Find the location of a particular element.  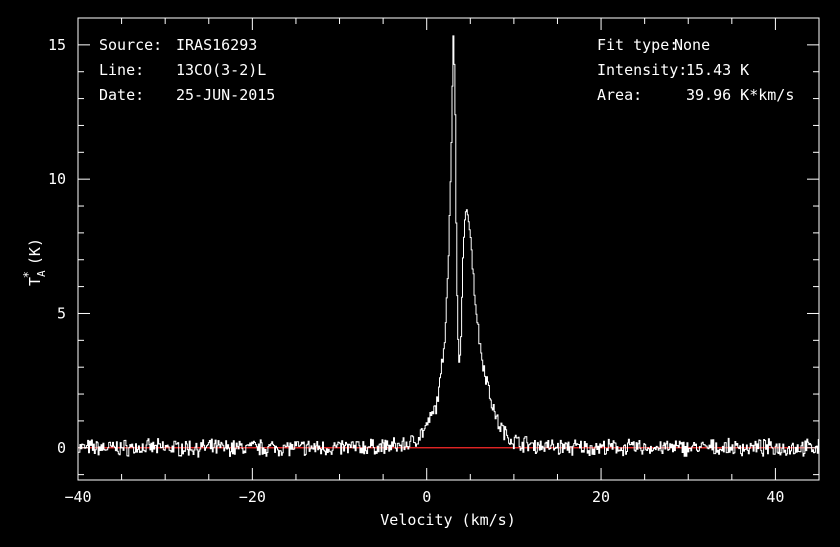

source-value: IRAS16293 is located at coordinates (216, 45).